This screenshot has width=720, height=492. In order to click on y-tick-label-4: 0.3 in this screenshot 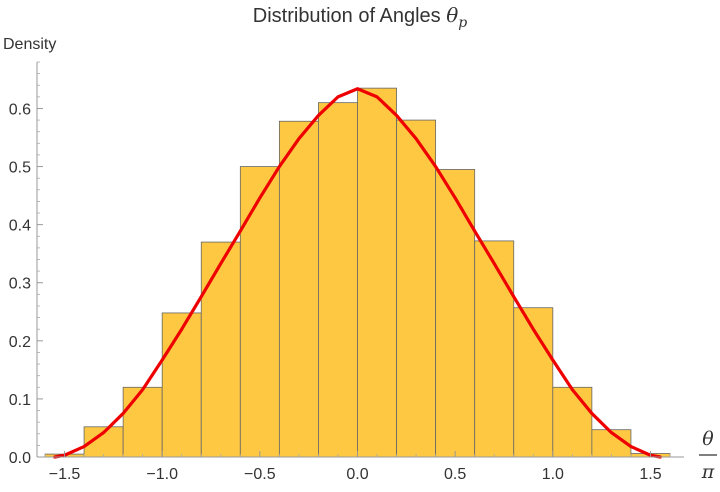, I will do `click(20, 284)`.